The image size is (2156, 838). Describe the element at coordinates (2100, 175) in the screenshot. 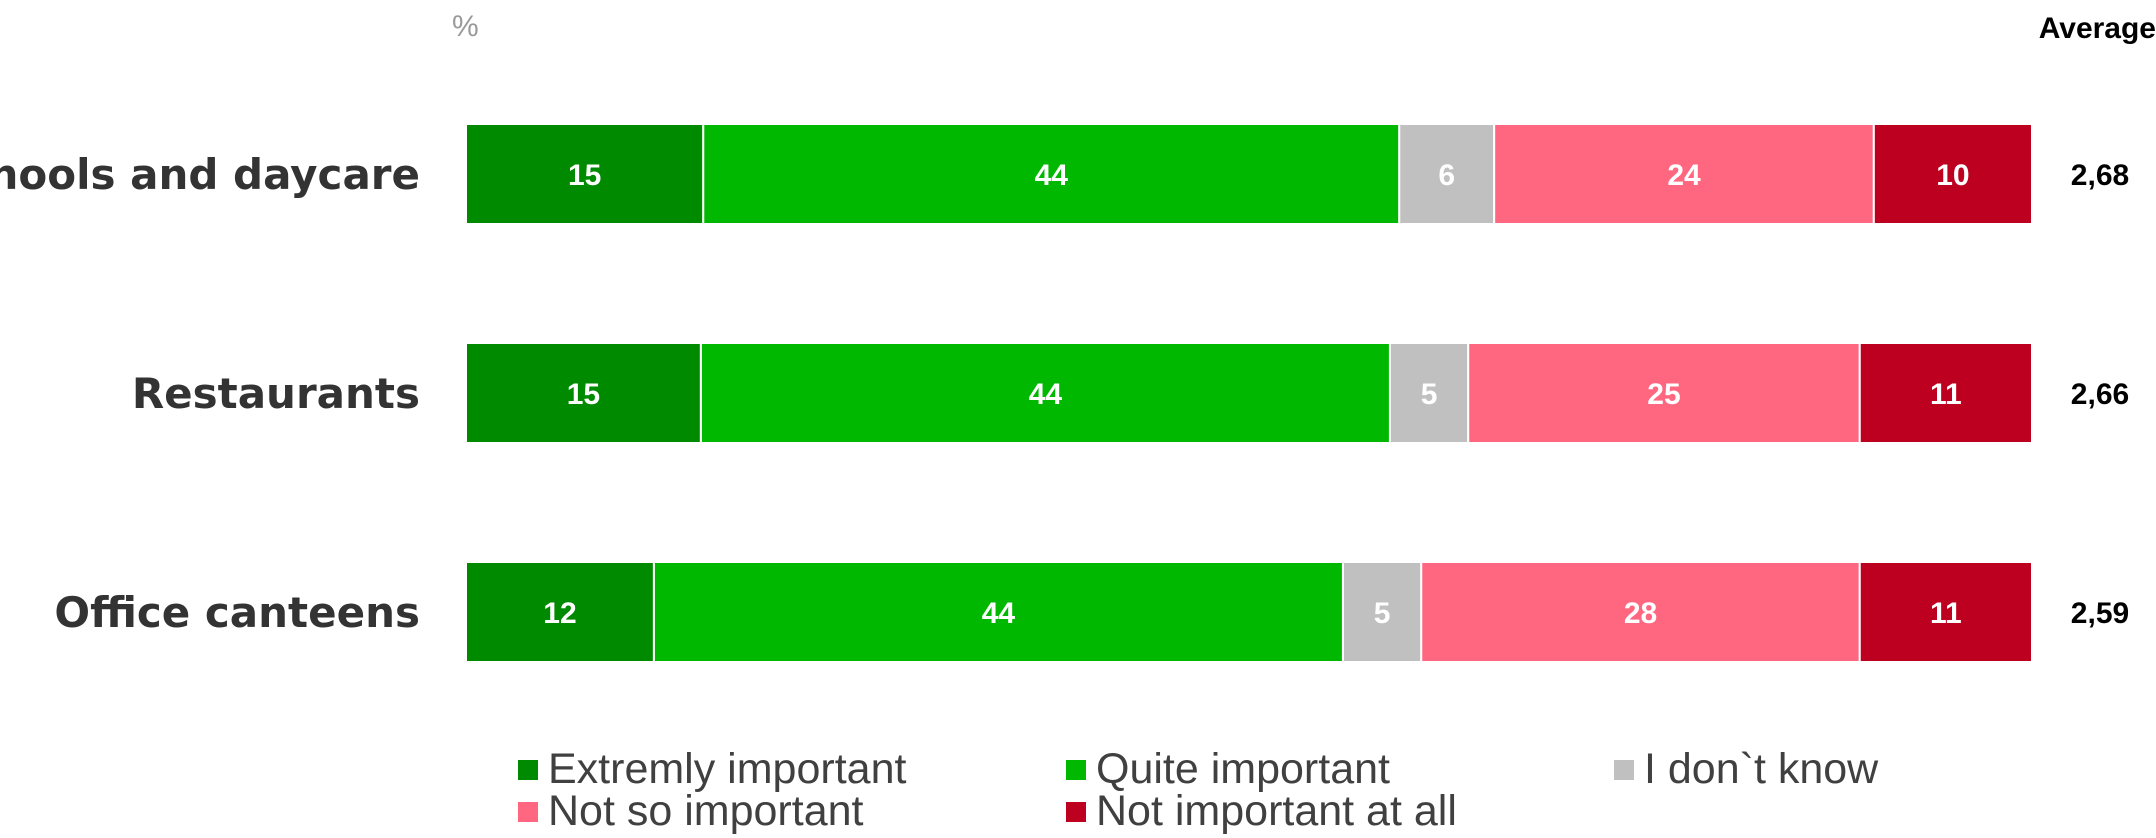

I see `average-value: 2,68` at that location.